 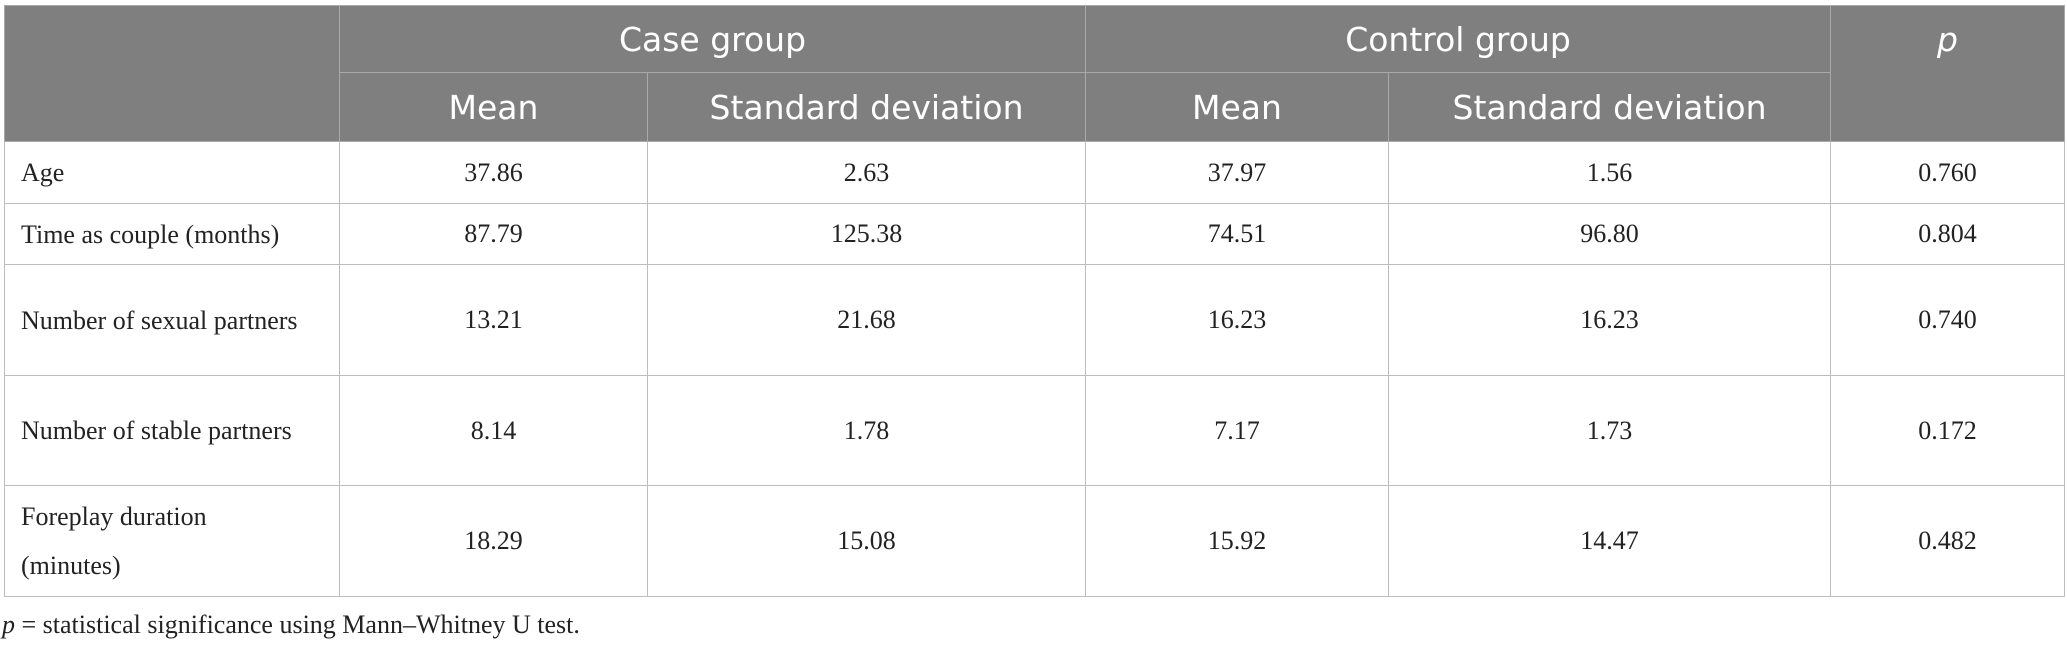 I want to click on group-header: Case group, so click(x=712, y=39).